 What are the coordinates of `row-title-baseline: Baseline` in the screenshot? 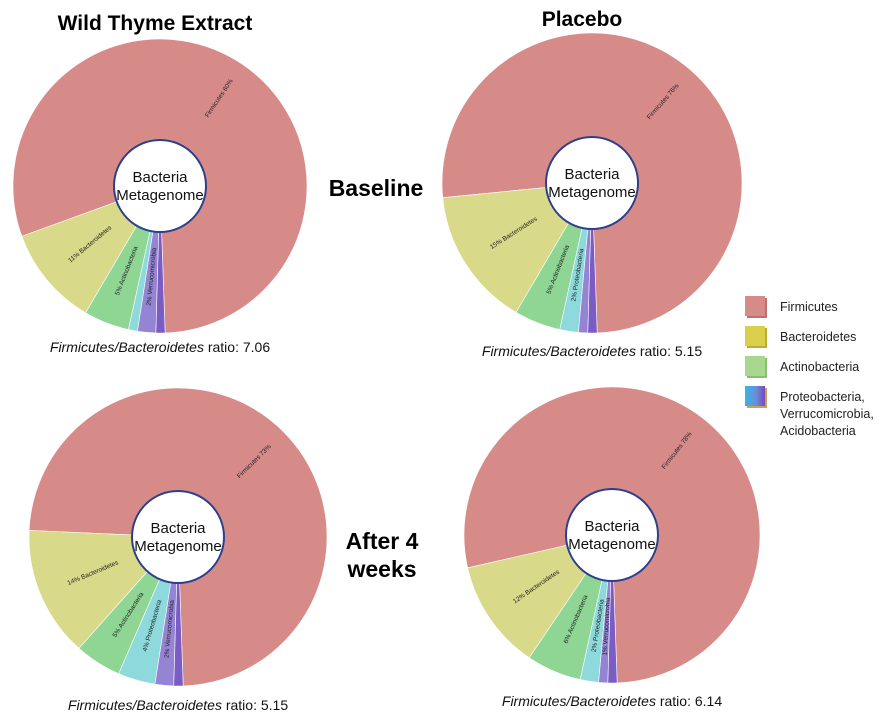 It's located at (376, 188).